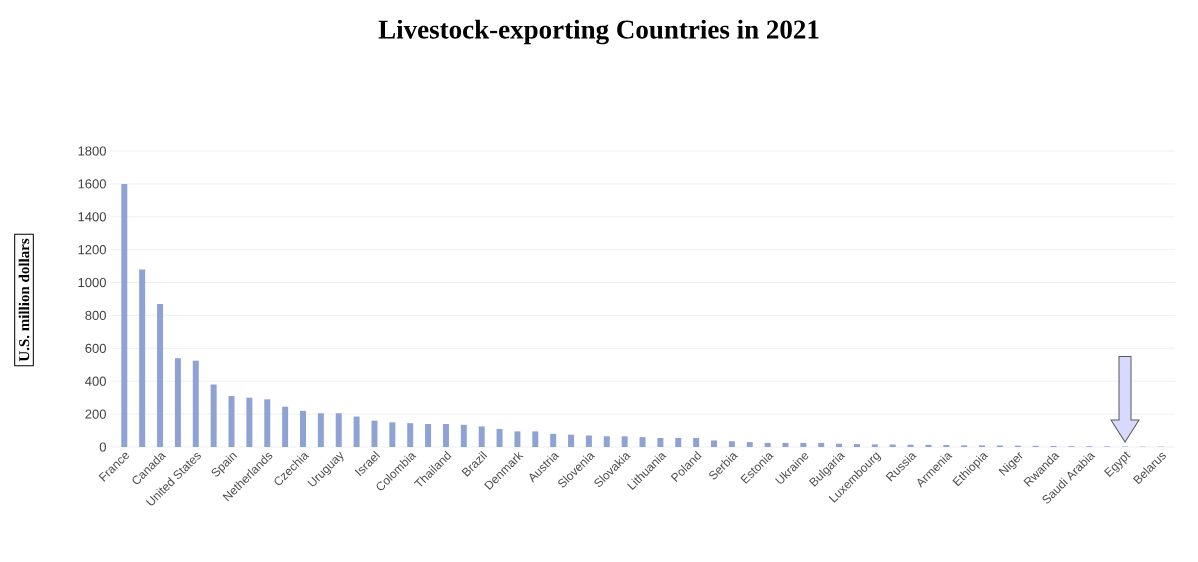  Describe the element at coordinates (95, 381) in the screenshot. I see `y-tick-label: 400` at that location.